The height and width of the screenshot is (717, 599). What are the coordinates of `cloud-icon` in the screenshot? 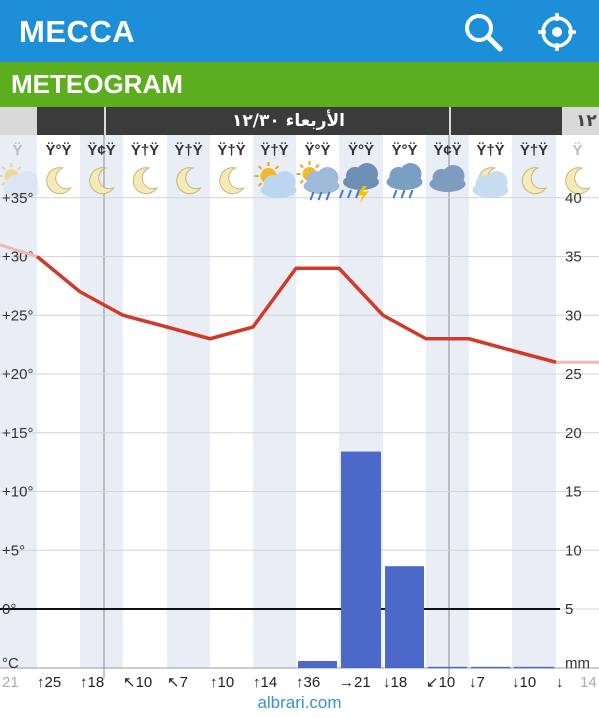 It's located at (447, 178).